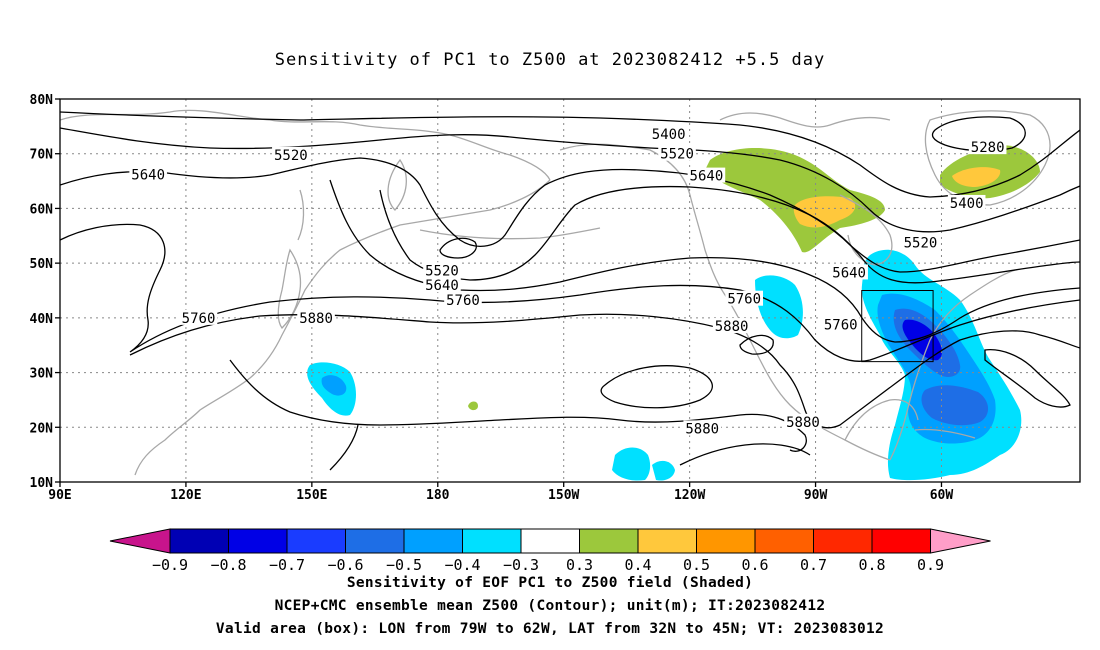 The width and height of the screenshot is (1100, 650). I want to click on colorbar-over-triangle, so click(960, 541).